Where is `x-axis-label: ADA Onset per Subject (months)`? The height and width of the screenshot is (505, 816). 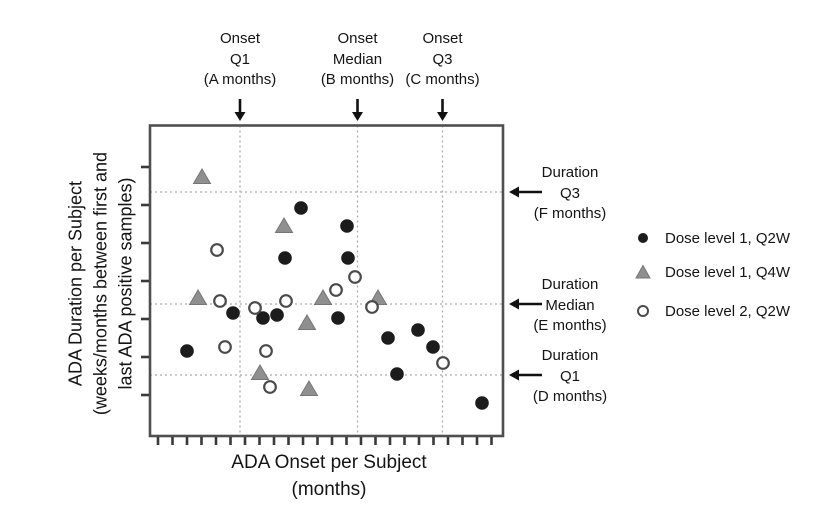 x-axis-label: ADA Onset per Subject (months) is located at coordinates (329, 476).